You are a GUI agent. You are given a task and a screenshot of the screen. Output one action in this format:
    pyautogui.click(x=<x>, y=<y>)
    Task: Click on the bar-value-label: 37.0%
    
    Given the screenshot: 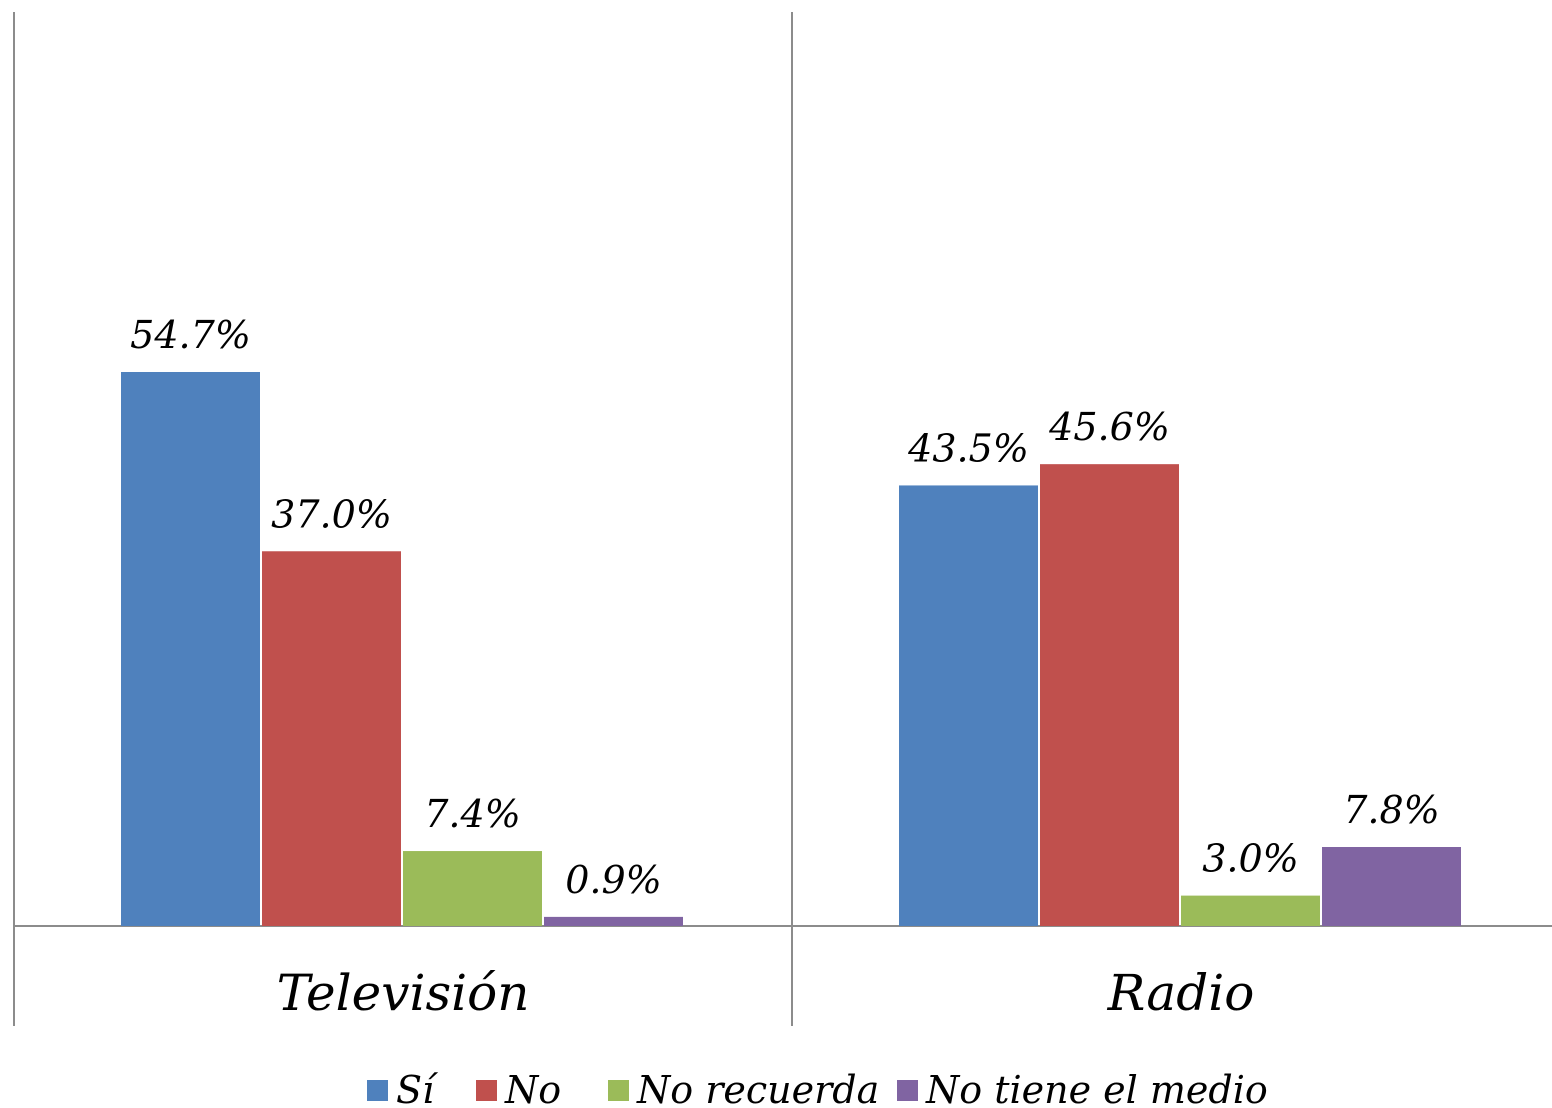 What is the action you would take?
    pyautogui.click(x=331, y=514)
    